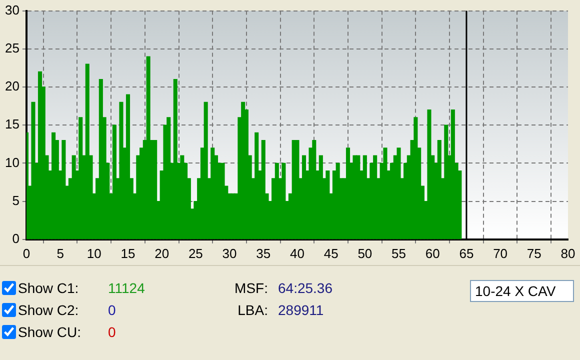 This screenshot has width=580, height=360. Describe the element at coordinates (568, 253) in the screenshot. I see `x-tick-label: 80` at that location.